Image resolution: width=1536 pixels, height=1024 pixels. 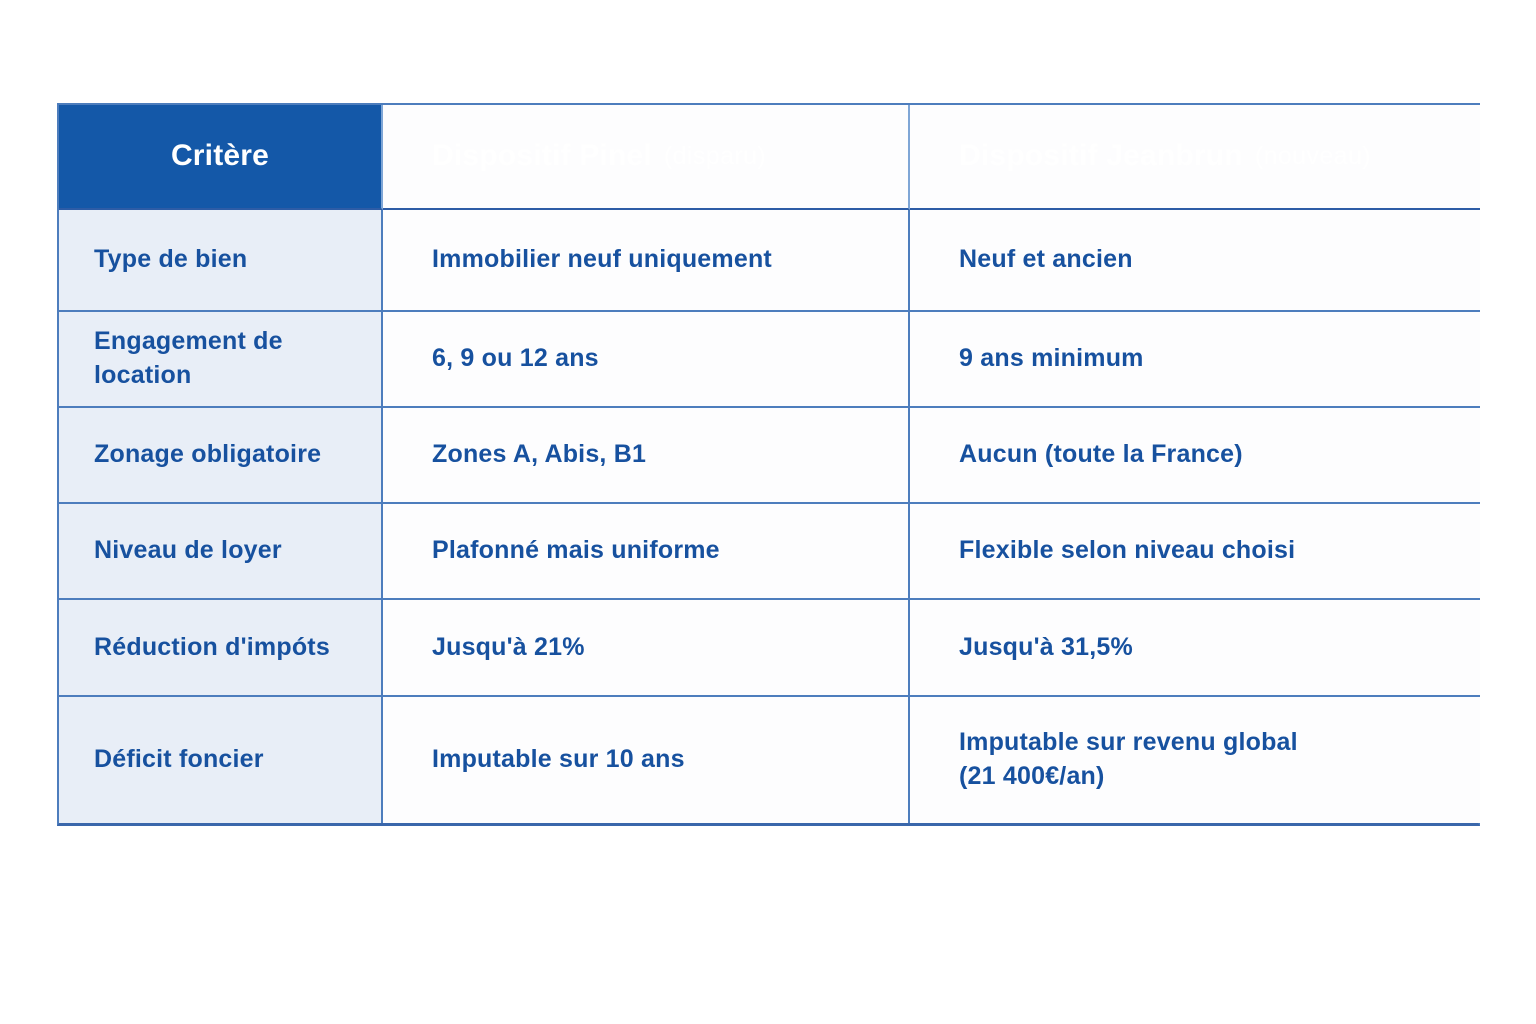 I want to click on row-jeanbrun-cell: Jusqu'à 31,5%, so click(x=1195, y=648).